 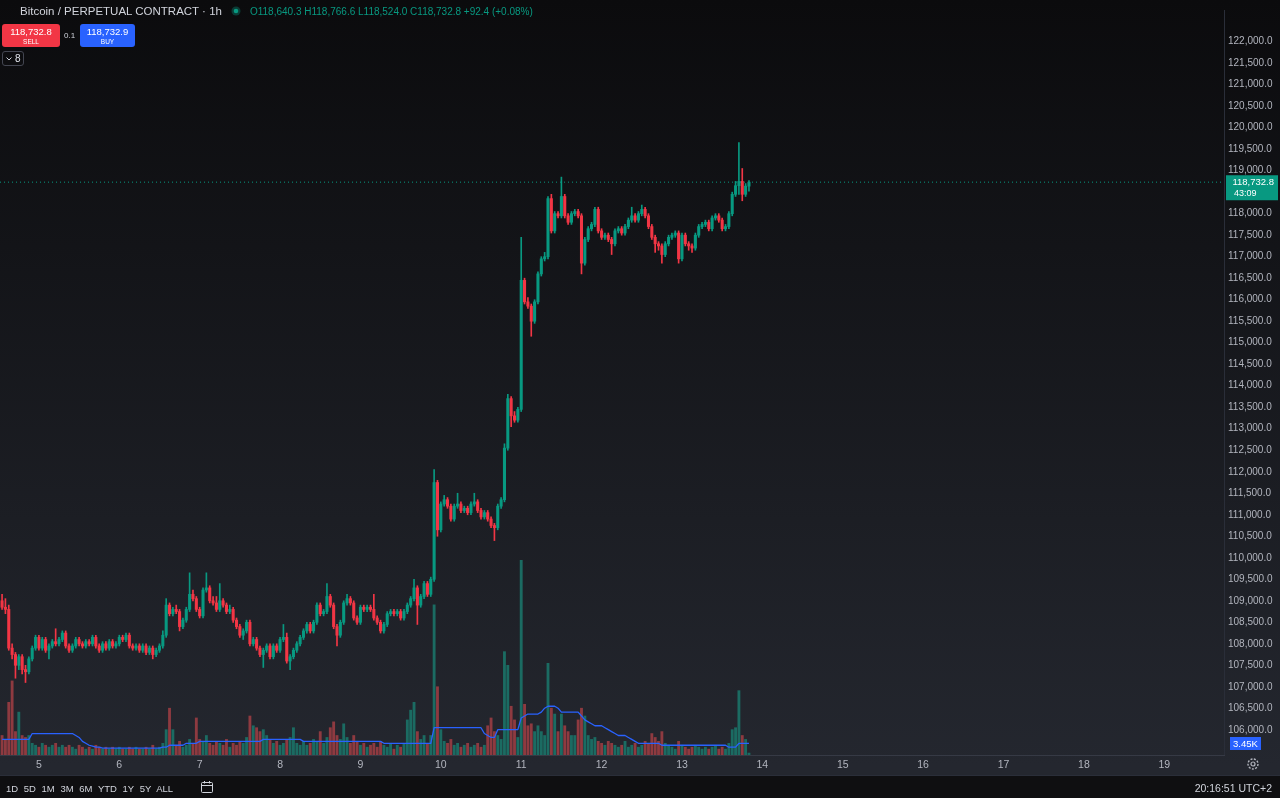 What do you see at coordinates (1253, 181) in the screenshot?
I see `ref-line-label: 118,732.8` at bounding box center [1253, 181].